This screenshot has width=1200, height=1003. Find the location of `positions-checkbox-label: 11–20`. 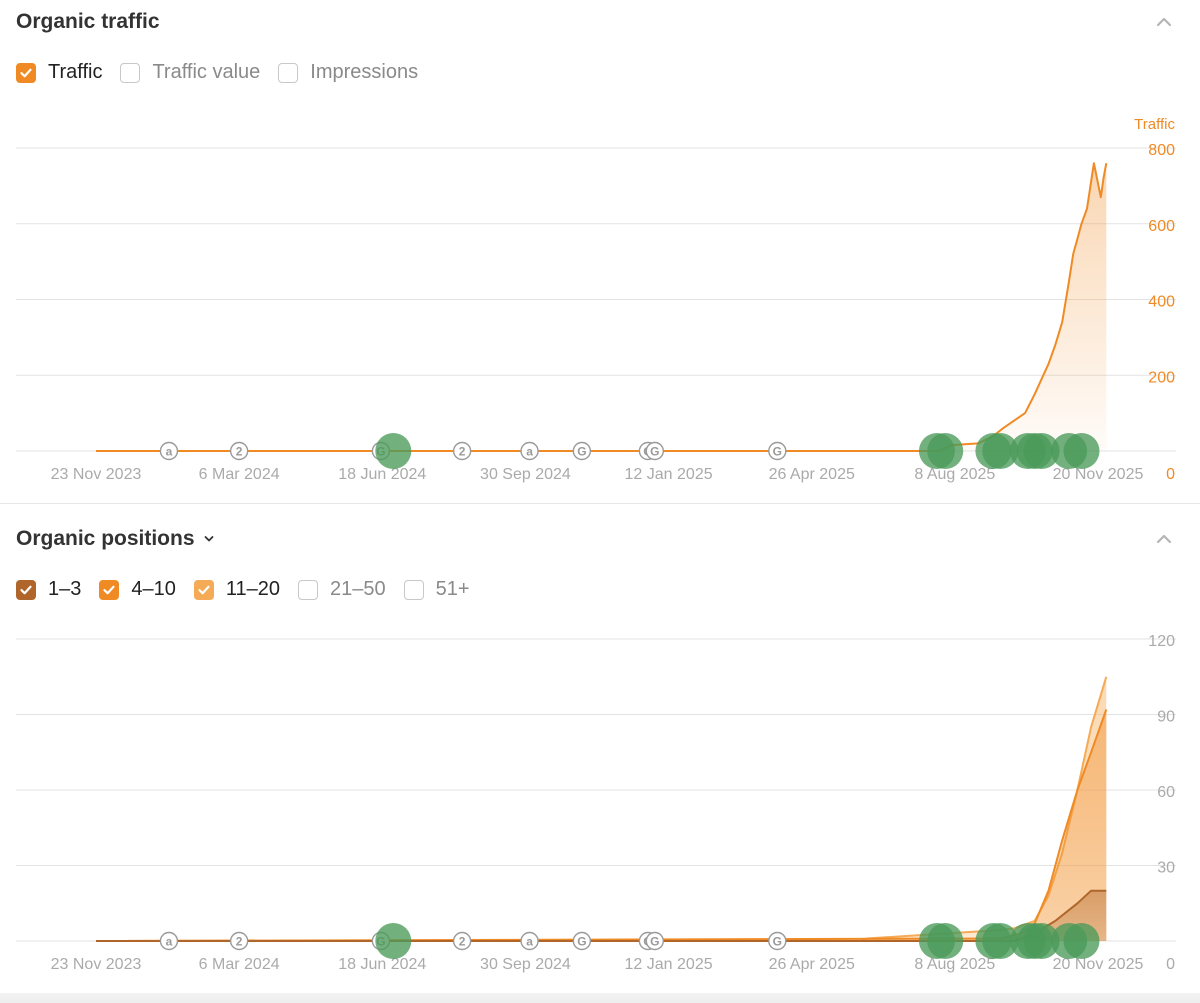

positions-checkbox-label: 11–20 is located at coordinates (253, 589).